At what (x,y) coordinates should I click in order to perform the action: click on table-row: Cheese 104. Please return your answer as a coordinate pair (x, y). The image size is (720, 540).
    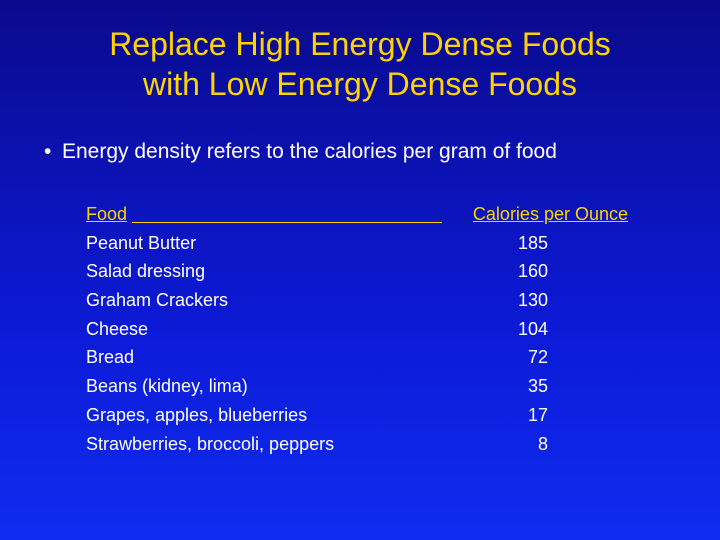
    Looking at the image, I should click on (358, 332).